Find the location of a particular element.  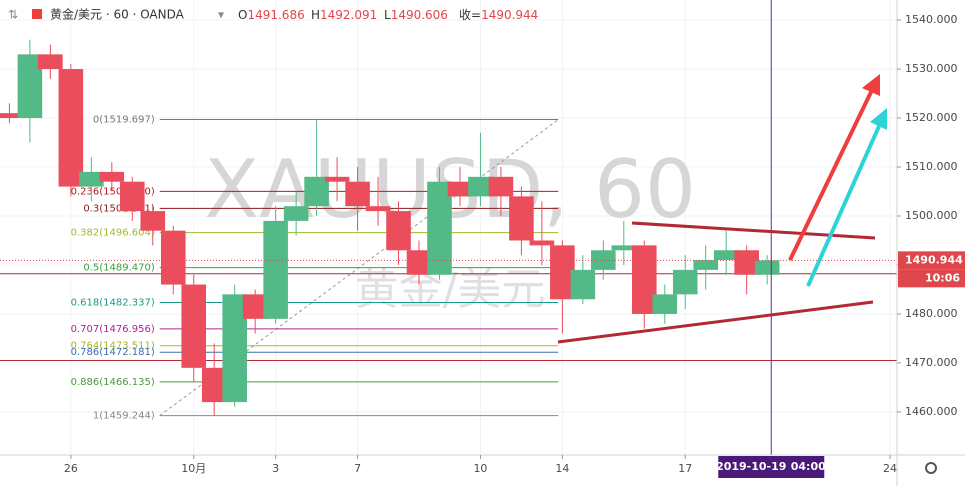

fib-label: 0.5(1489.470) is located at coordinates (119, 268).